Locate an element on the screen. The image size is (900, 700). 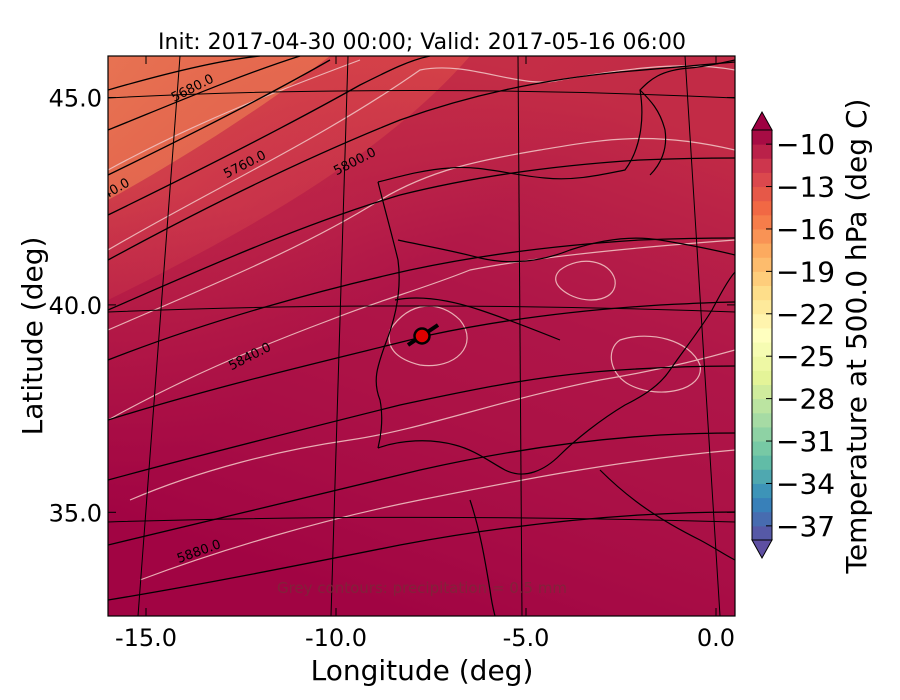
x-tick-label: -5.0 is located at coordinates (526, 638).